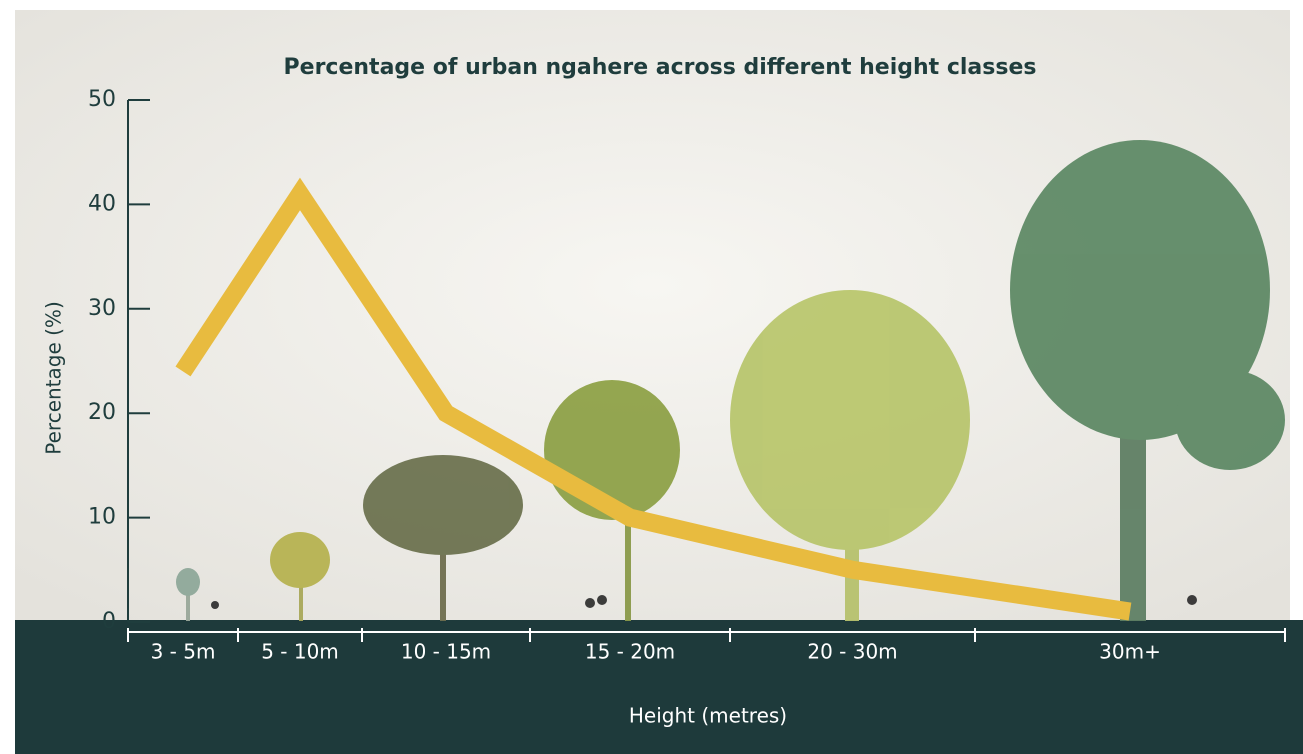 The image size is (1303, 754). What do you see at coordinates (183, 652) in the screenshot?
I see `x-tick-label: 3 - 5m` at bounding box center [183, 652].